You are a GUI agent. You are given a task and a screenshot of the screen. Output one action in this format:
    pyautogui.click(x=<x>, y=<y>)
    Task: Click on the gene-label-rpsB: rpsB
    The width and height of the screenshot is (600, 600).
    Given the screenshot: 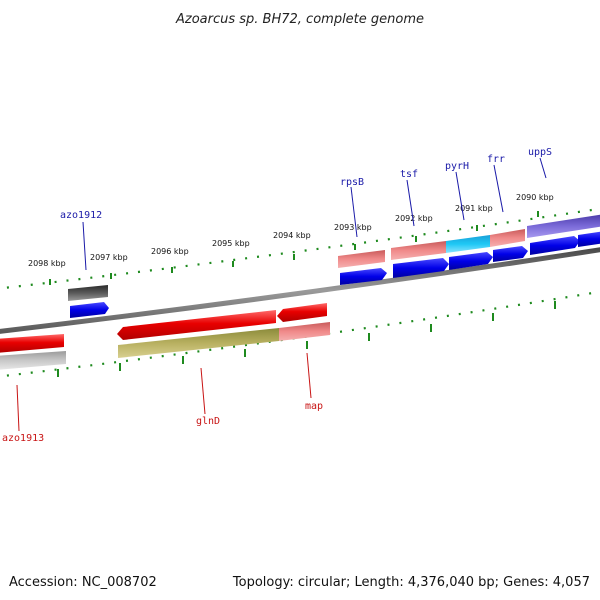 What is the action you would take?
    pyautogui.click(x=352, y=182)
    